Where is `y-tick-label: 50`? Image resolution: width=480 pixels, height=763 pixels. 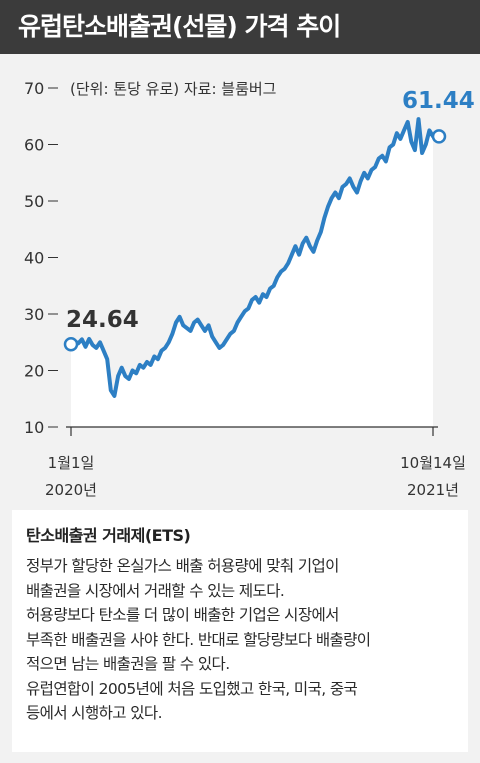 y-tick-label: 50 is located at coordinates (34, 201).